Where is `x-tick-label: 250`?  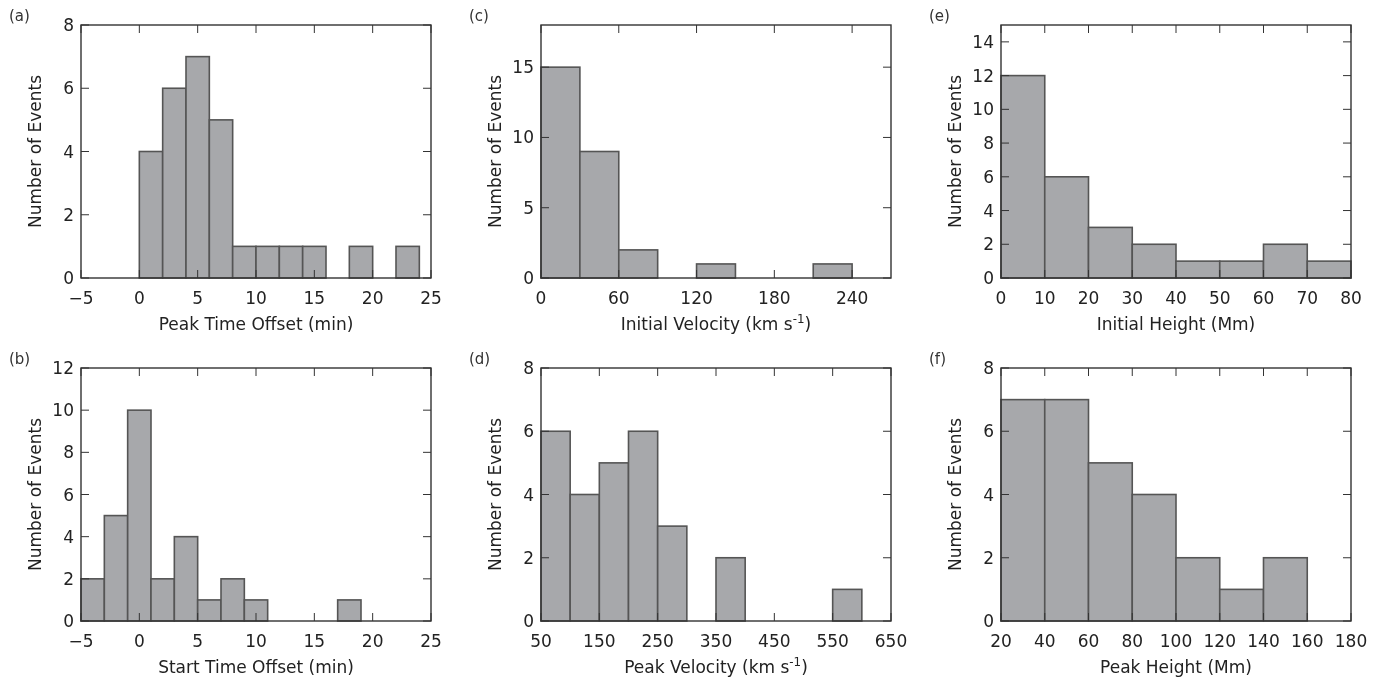 x-tick-label: 250 is located at coordinates (657, 641).